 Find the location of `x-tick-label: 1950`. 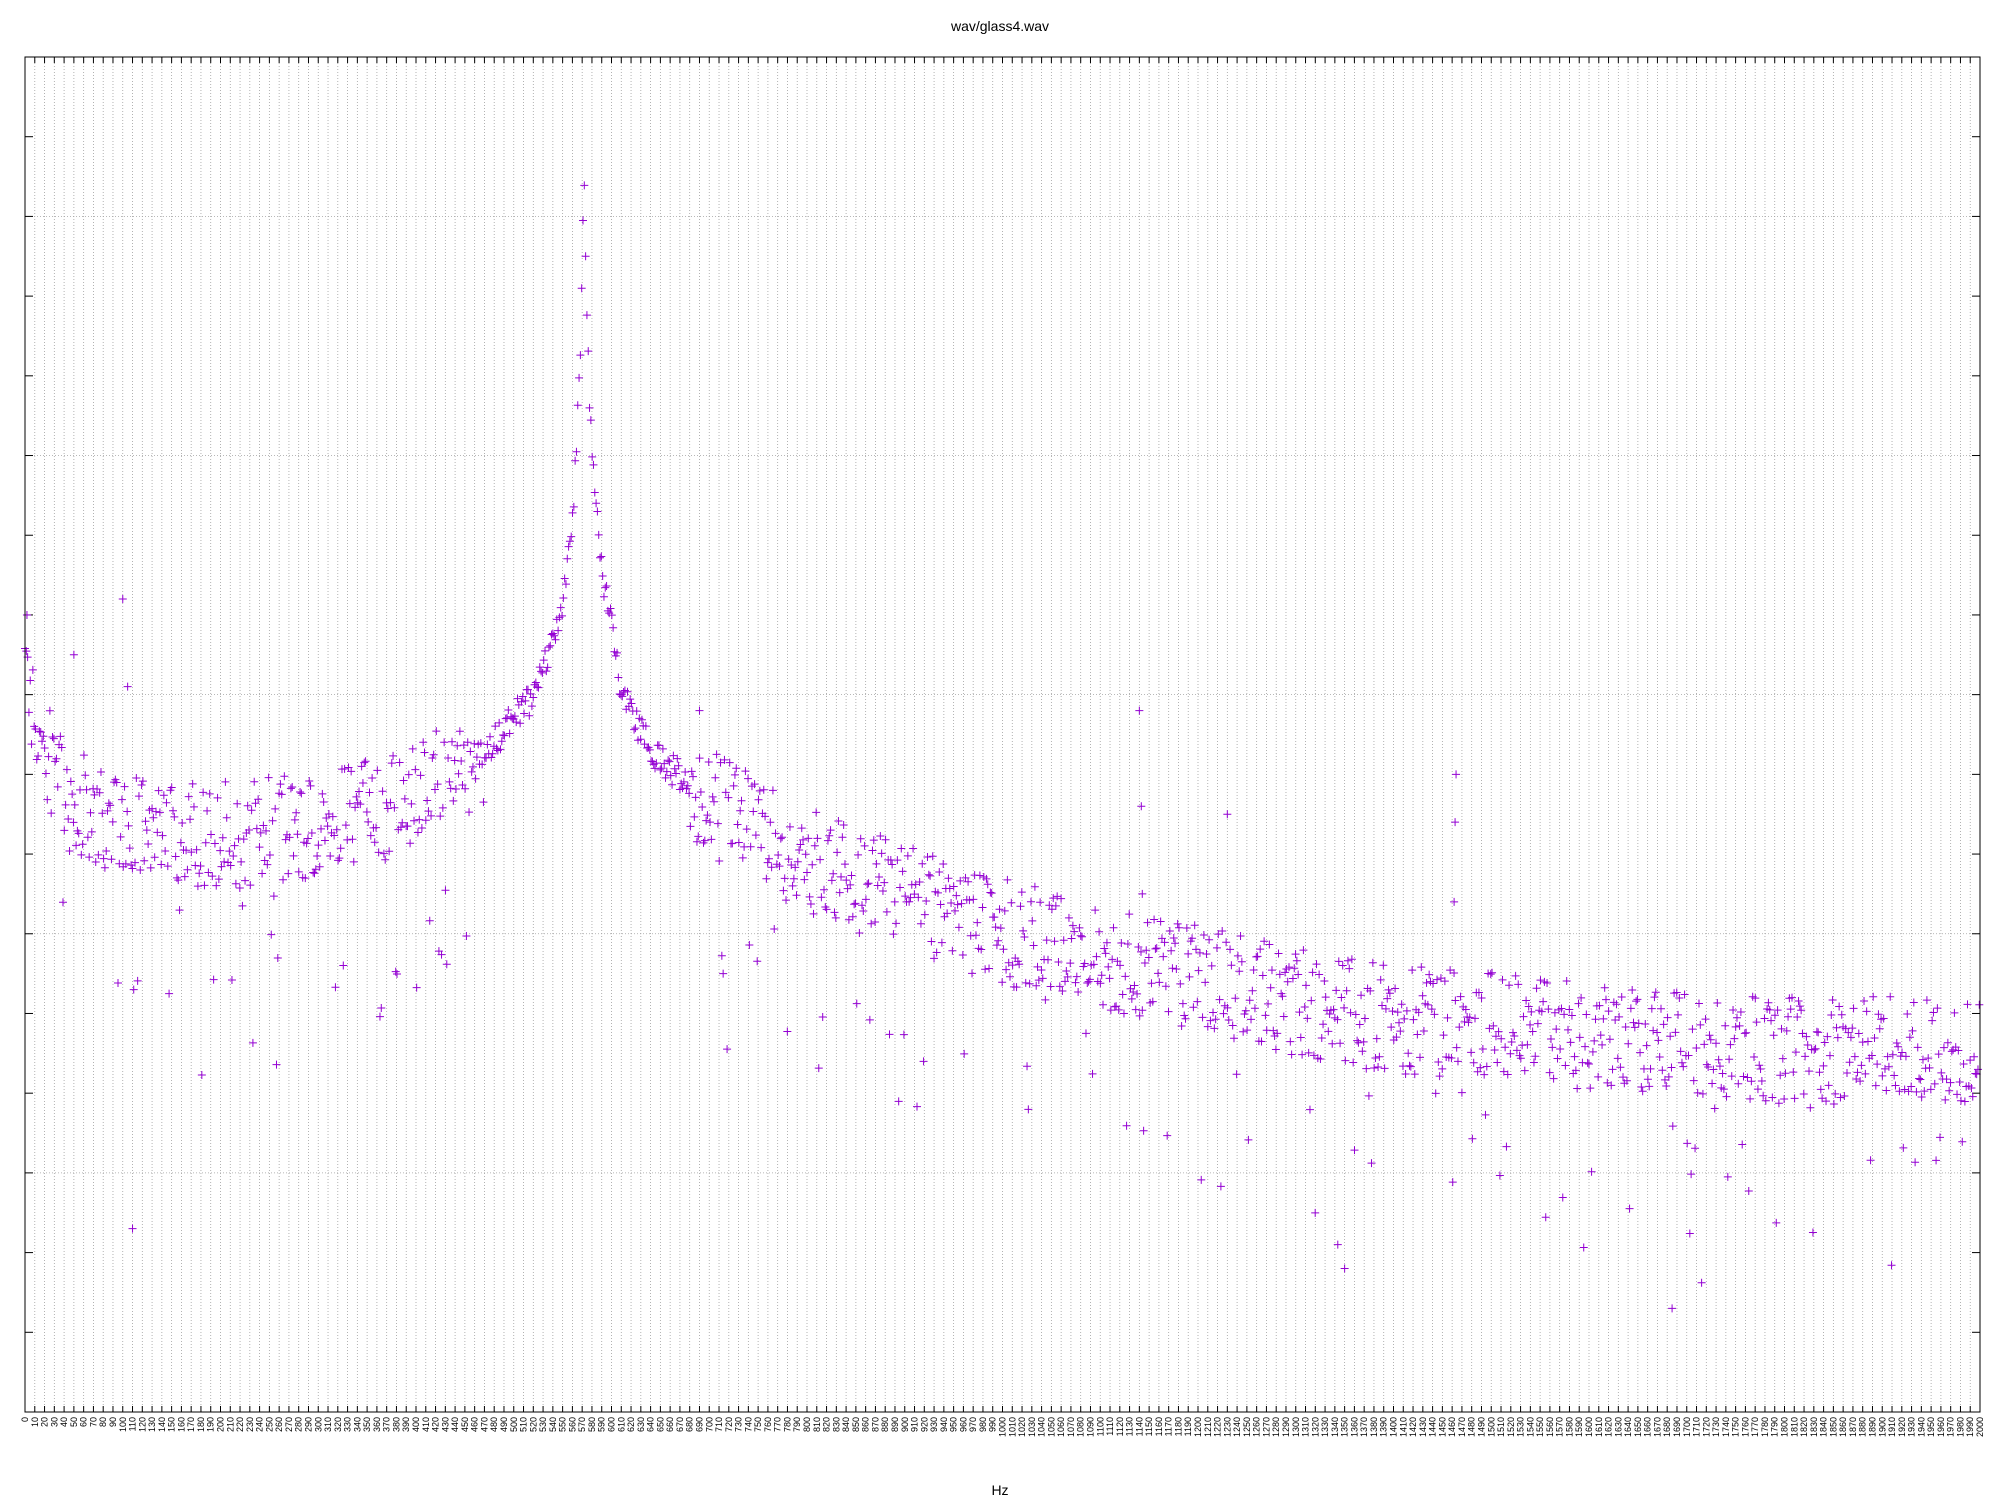

x-tick-label: 1950 is located at coordinates (1931, 1427).